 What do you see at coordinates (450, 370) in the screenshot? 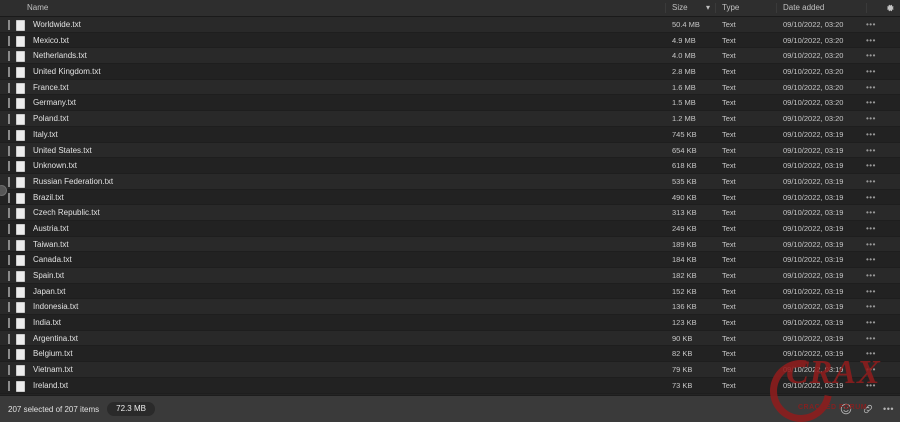
I see `table-row: Vietnam.txt 79 KB Text 09/10/2022, 03:19 •••` at bounding box center [450, 370].